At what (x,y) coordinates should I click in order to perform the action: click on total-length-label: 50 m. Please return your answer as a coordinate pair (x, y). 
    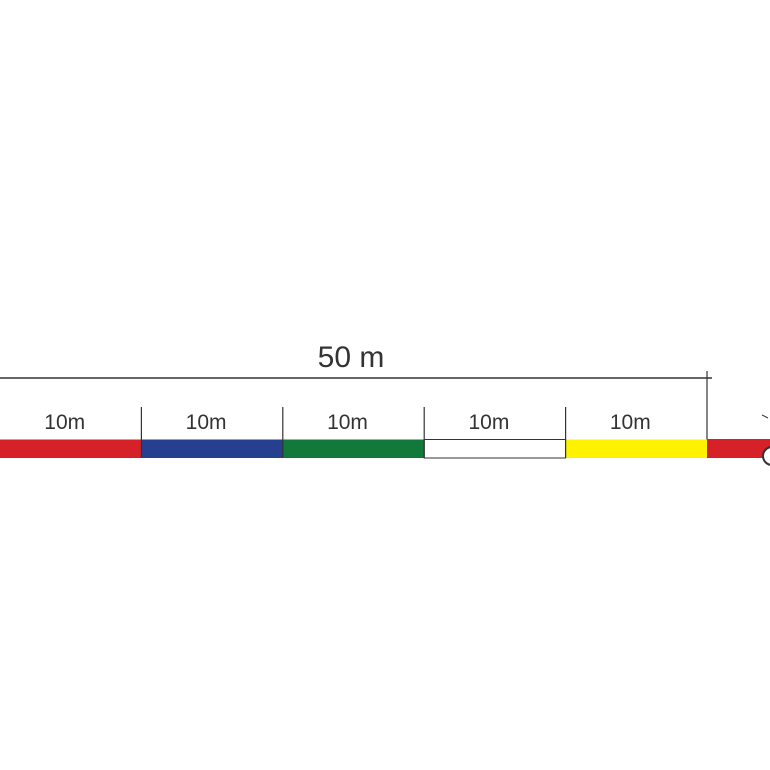
    Looking at the image, I should click on (351, 357).